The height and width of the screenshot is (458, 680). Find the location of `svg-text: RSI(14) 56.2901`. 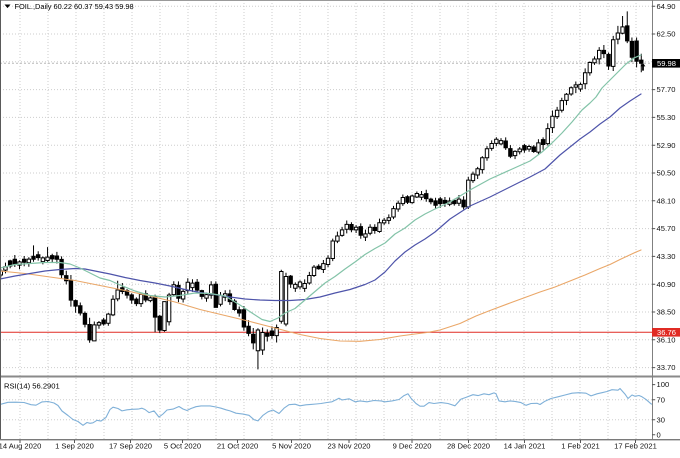

svg-text: RSI(14) 56.2901 is located at coordinates (32, 386).